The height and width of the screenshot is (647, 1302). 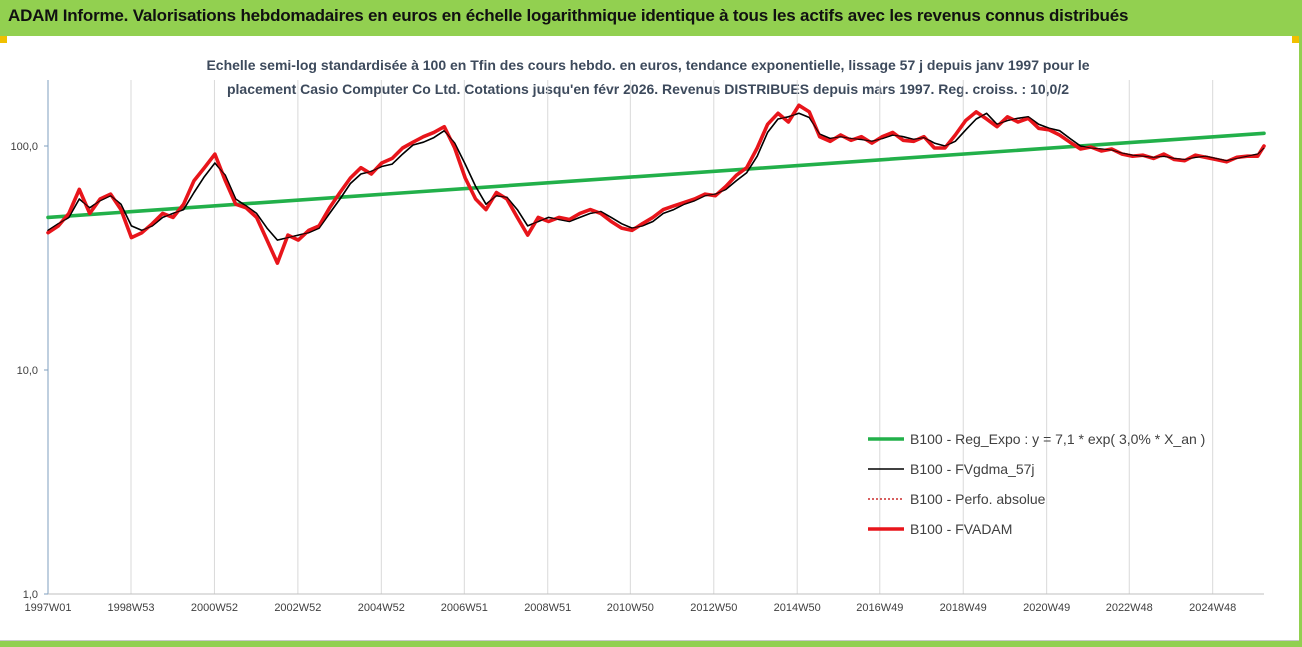 I want to click on x-tick-label: 2018W49, so click(x=963, y=608).